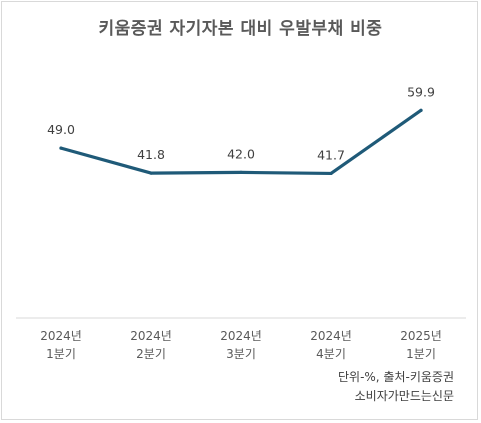 The image size is (481, 423). I want to click on credit-note: 소비자가만드는신문, so click(404, 396).